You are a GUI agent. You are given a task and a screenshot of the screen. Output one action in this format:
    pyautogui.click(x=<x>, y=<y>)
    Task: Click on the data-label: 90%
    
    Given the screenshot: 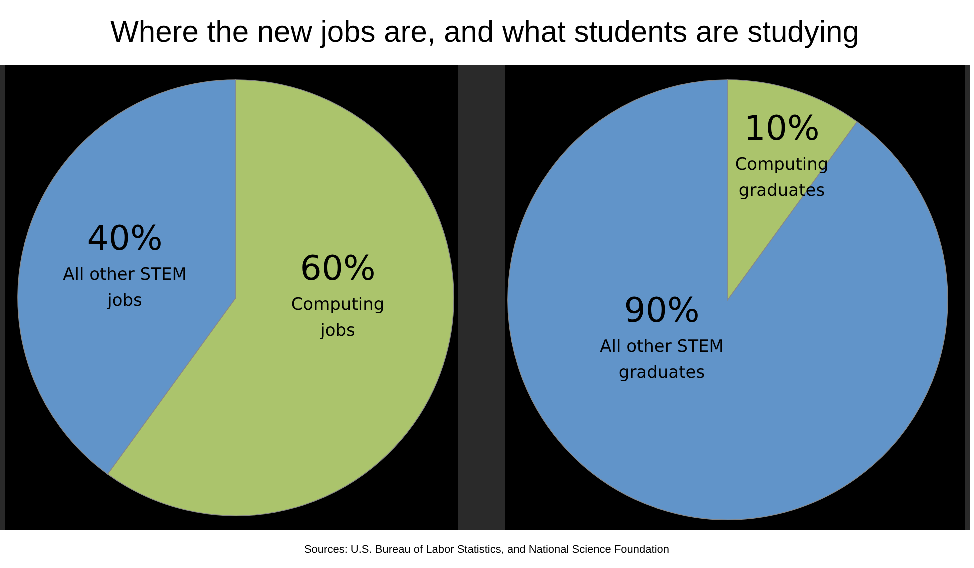 What is the action you would take?
    pyautogui.click(x=662, y=311)
    